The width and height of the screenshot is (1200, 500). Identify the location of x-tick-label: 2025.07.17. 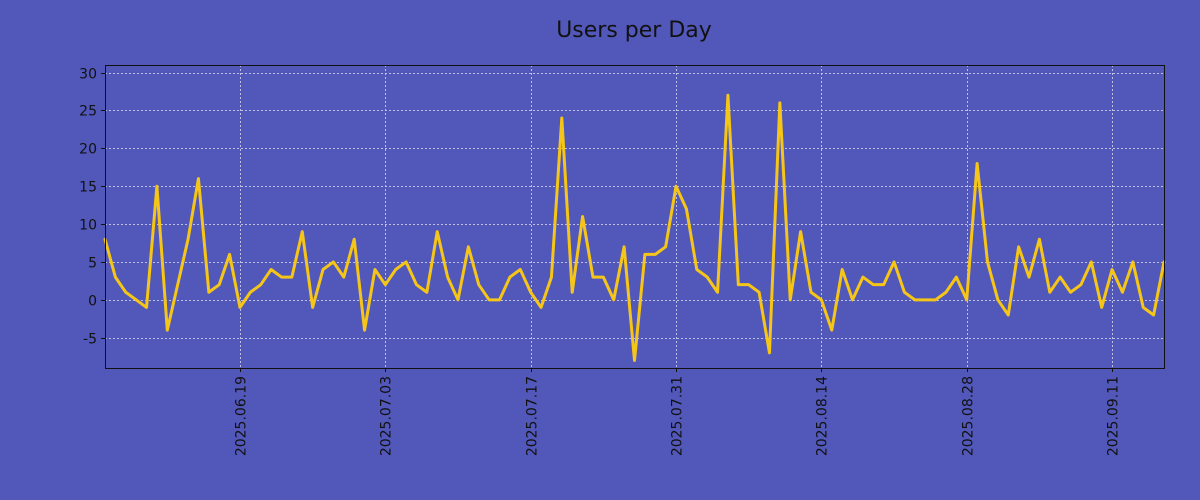
(533, 416).